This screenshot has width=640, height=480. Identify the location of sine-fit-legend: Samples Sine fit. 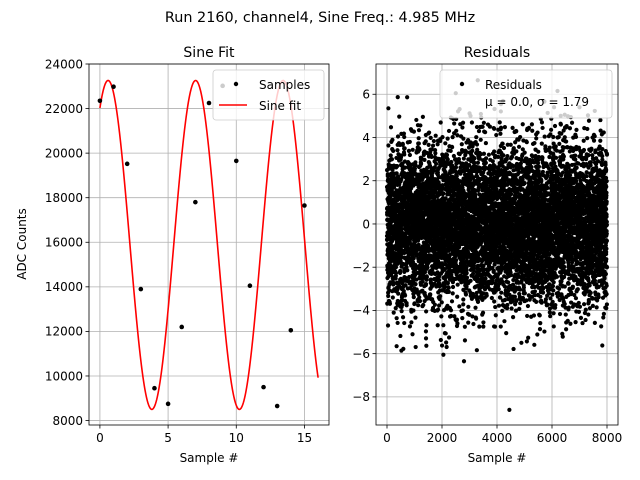
(268, 95).